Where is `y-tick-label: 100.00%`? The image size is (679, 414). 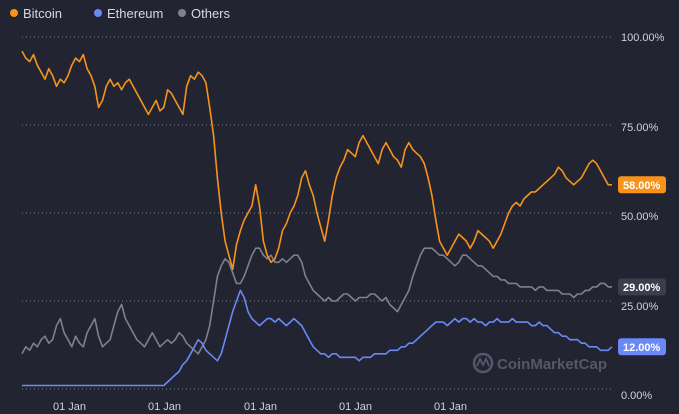 y-tick-label: 100.00% is located at coordinates (643, 38).